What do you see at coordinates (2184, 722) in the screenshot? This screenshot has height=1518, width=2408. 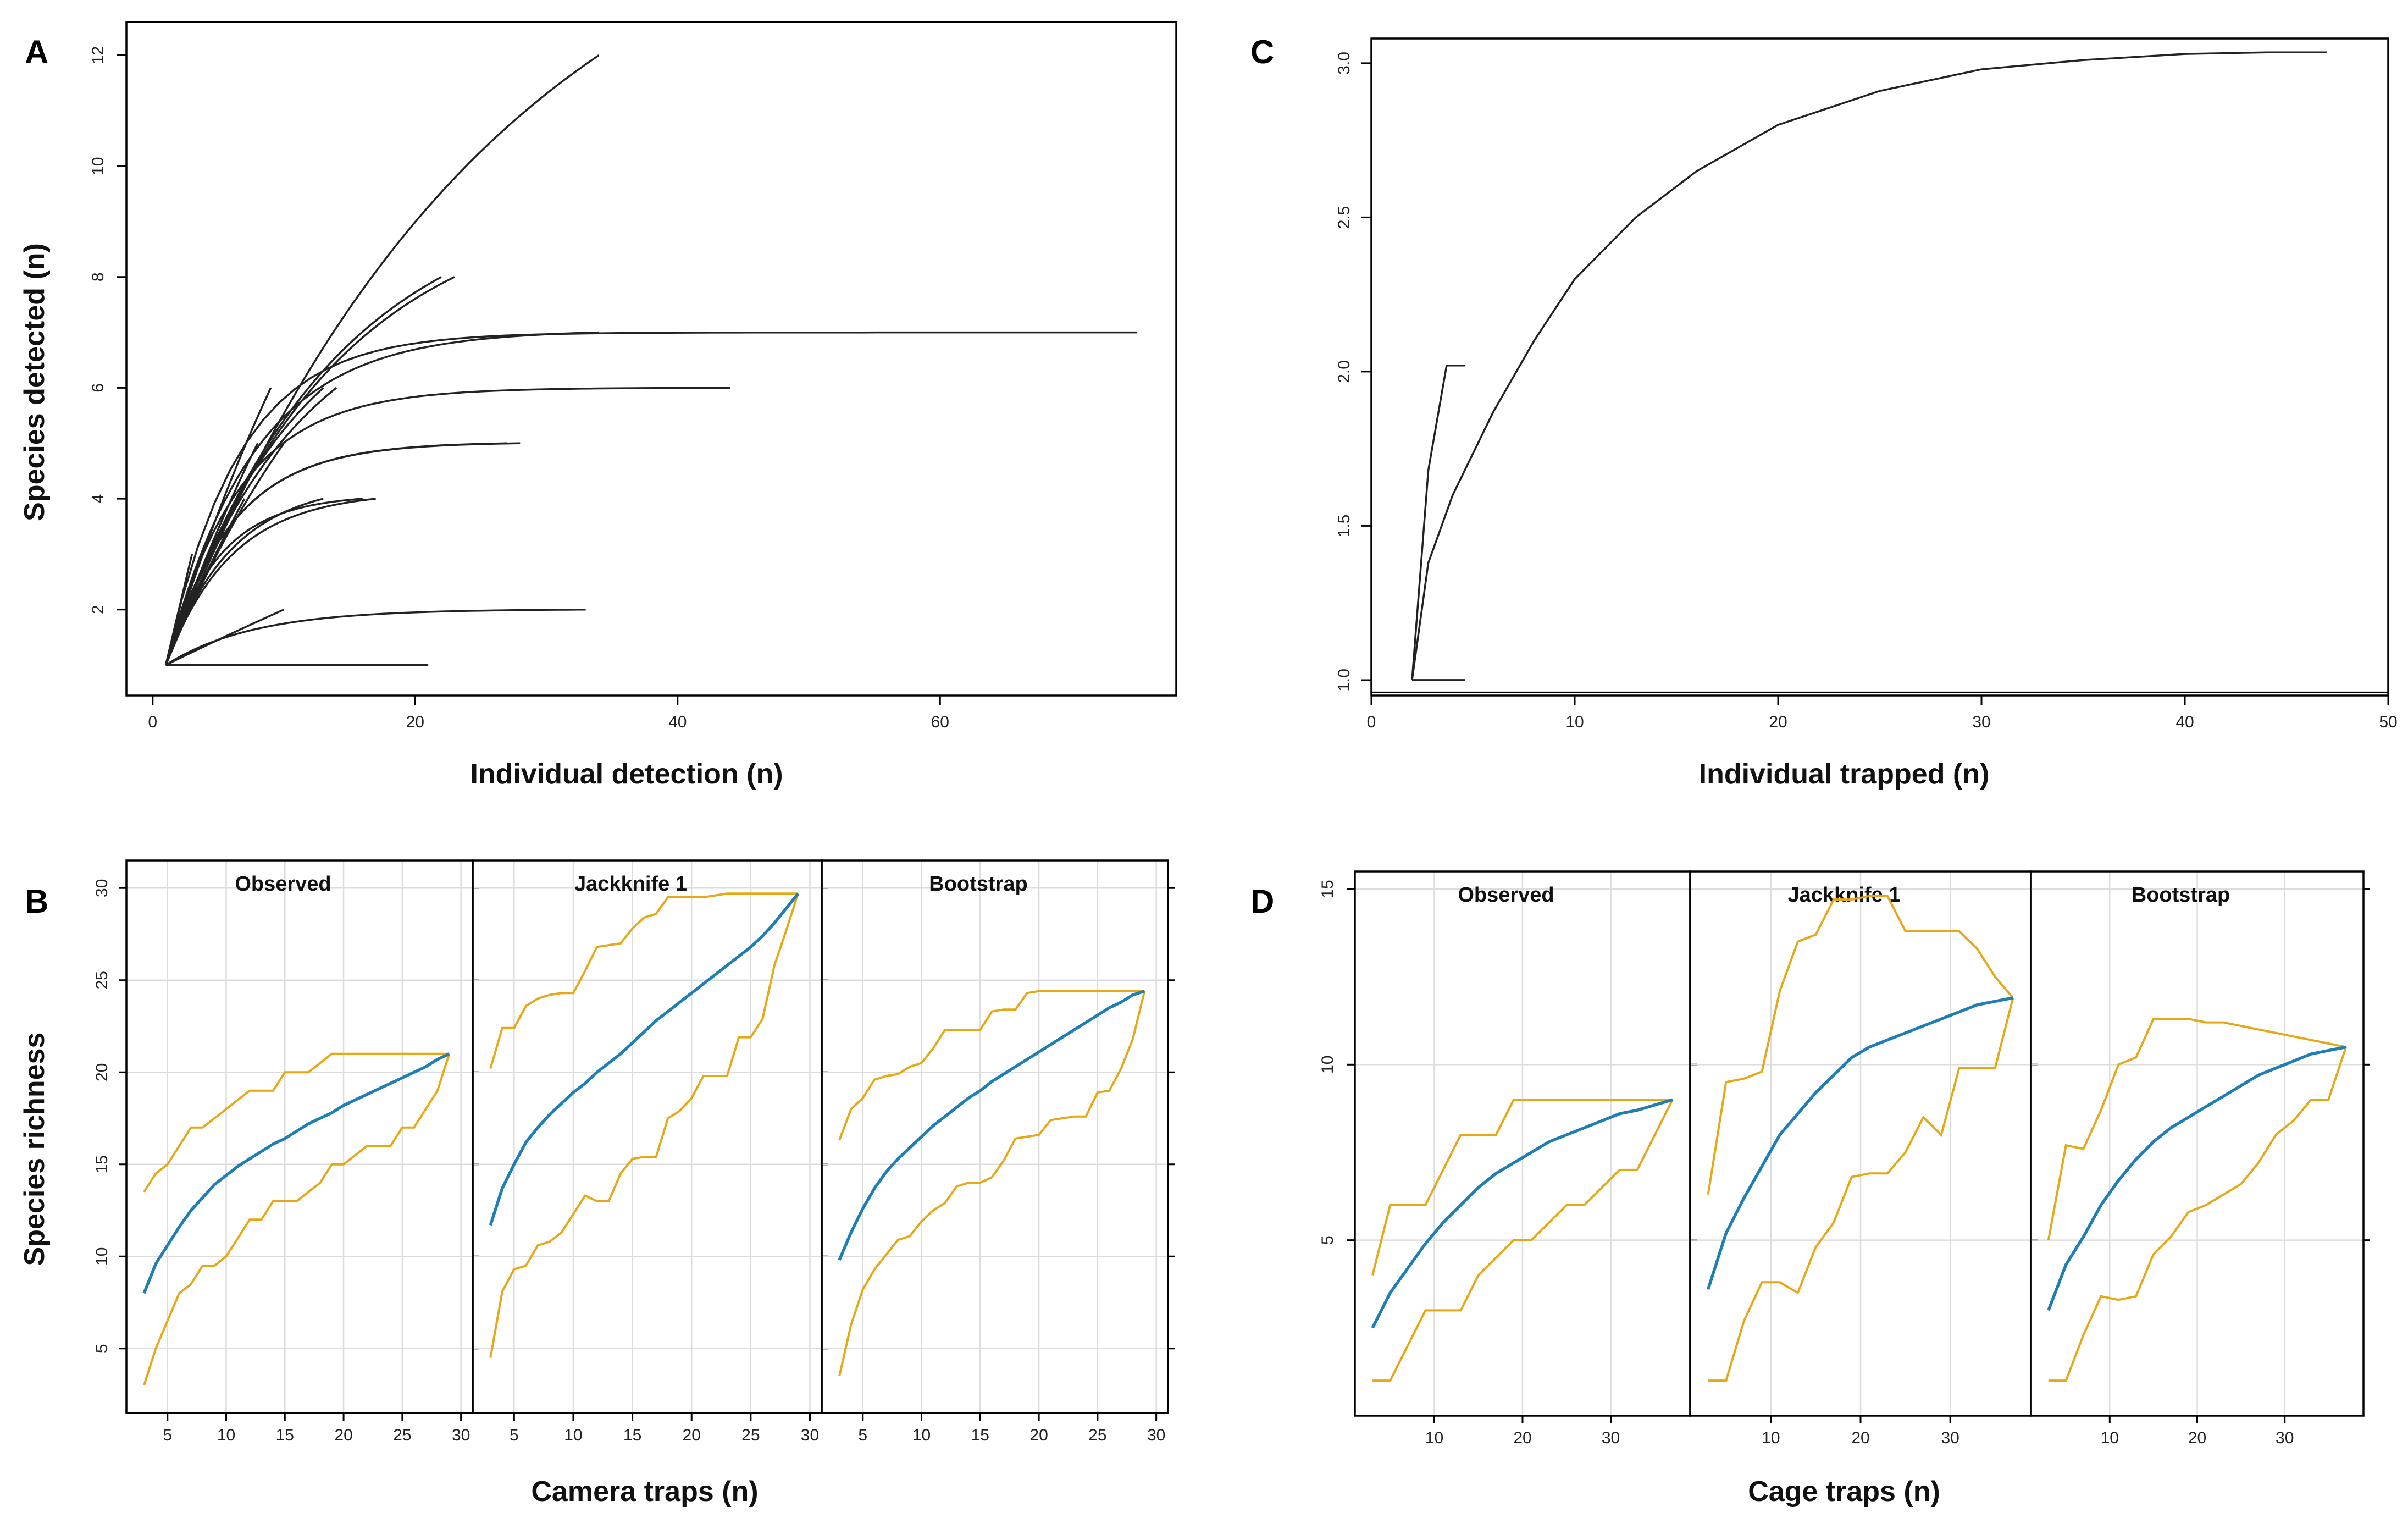 I see `panel-c-x-tick-label: 40` at bounding box center [2184, 722].